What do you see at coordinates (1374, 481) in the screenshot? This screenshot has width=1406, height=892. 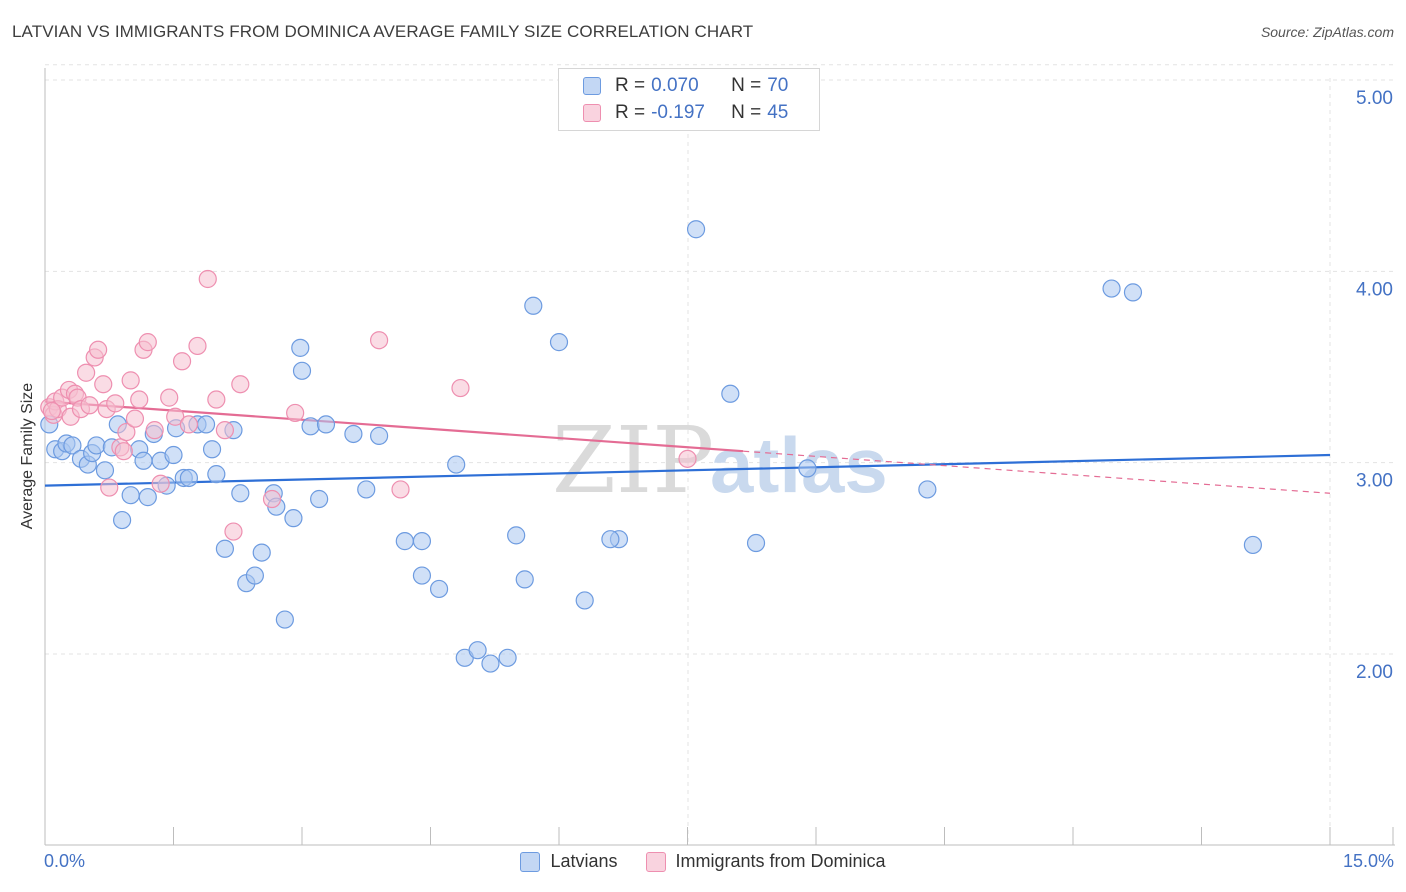 I see `y-tick-label: 3.00` at bounding box center [1374, 481].